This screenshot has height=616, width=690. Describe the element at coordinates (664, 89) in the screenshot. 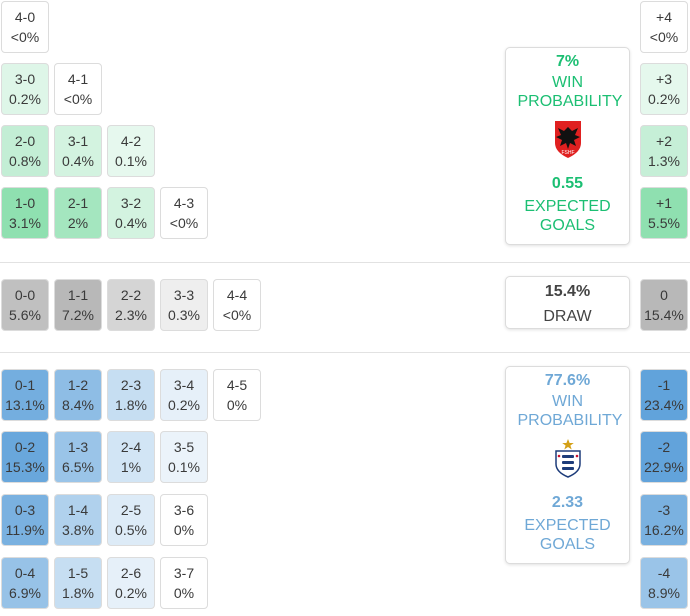

I see `home-margin-cell: +3 0.2%` at that location.